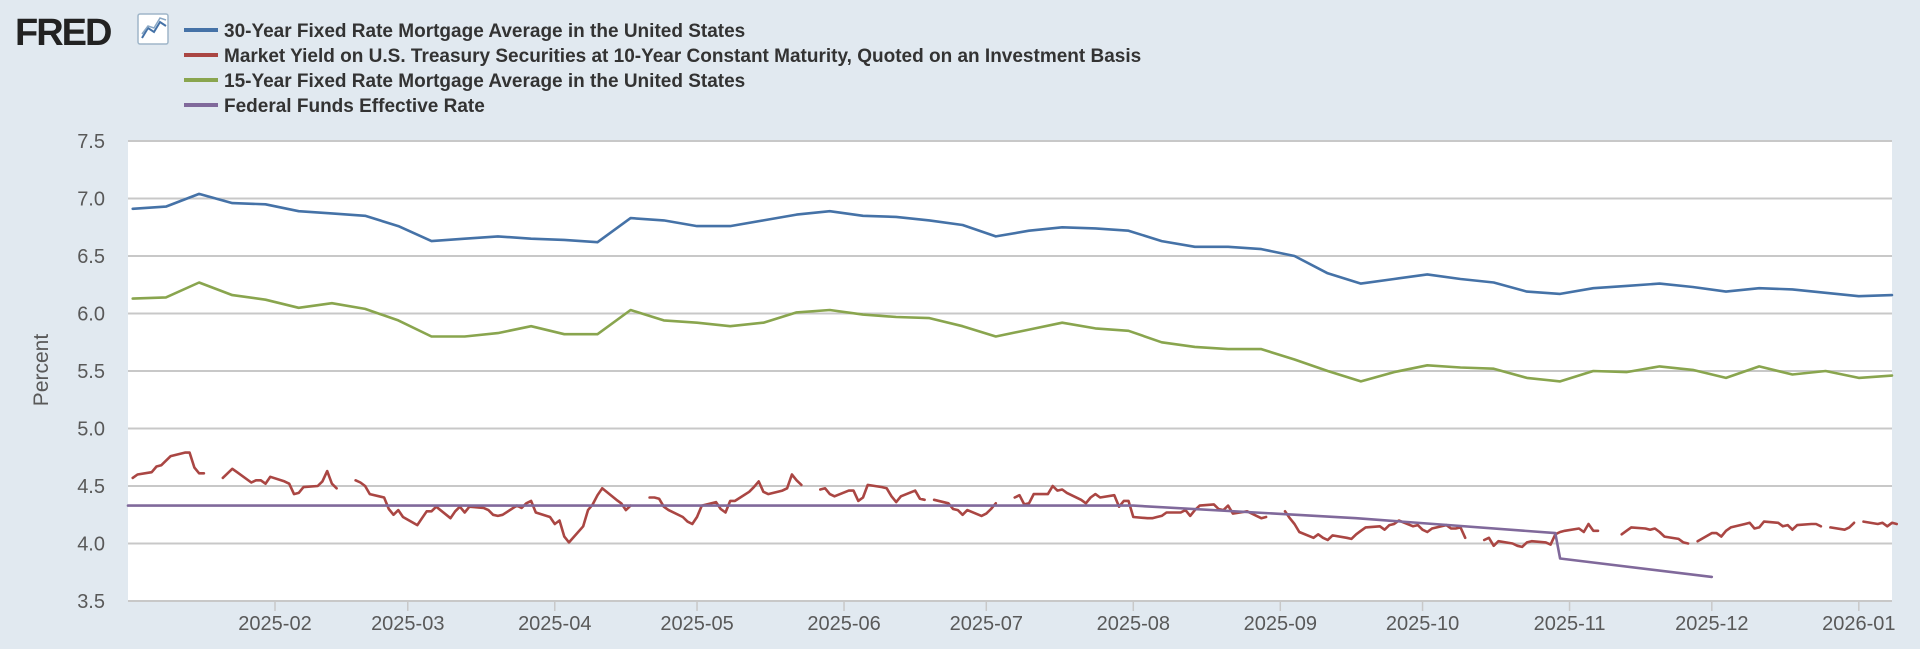  Describe the element at coordinates (41, 370) in the screenshot. I see `y-axis-label: Percent` at that location.